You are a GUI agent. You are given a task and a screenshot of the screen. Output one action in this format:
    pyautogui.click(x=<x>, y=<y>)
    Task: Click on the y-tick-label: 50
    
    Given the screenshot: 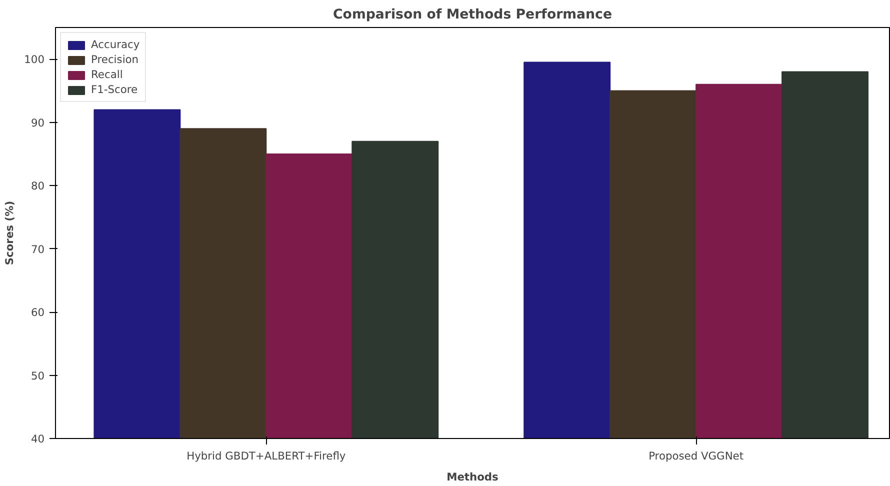 What is the action you would take?
    pyautogui.click(x=37, y=375)
    